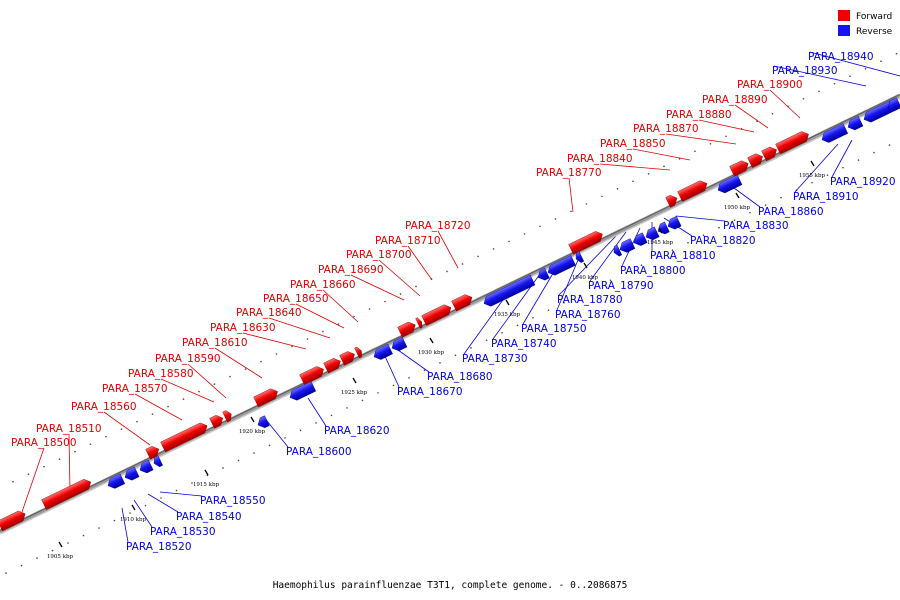 The height and width of the screenshot is (600, 900). Describe the element at coordinates (133, 520) in the screenshot. I see `scale-tick-label: 1910 kbp` at that location.